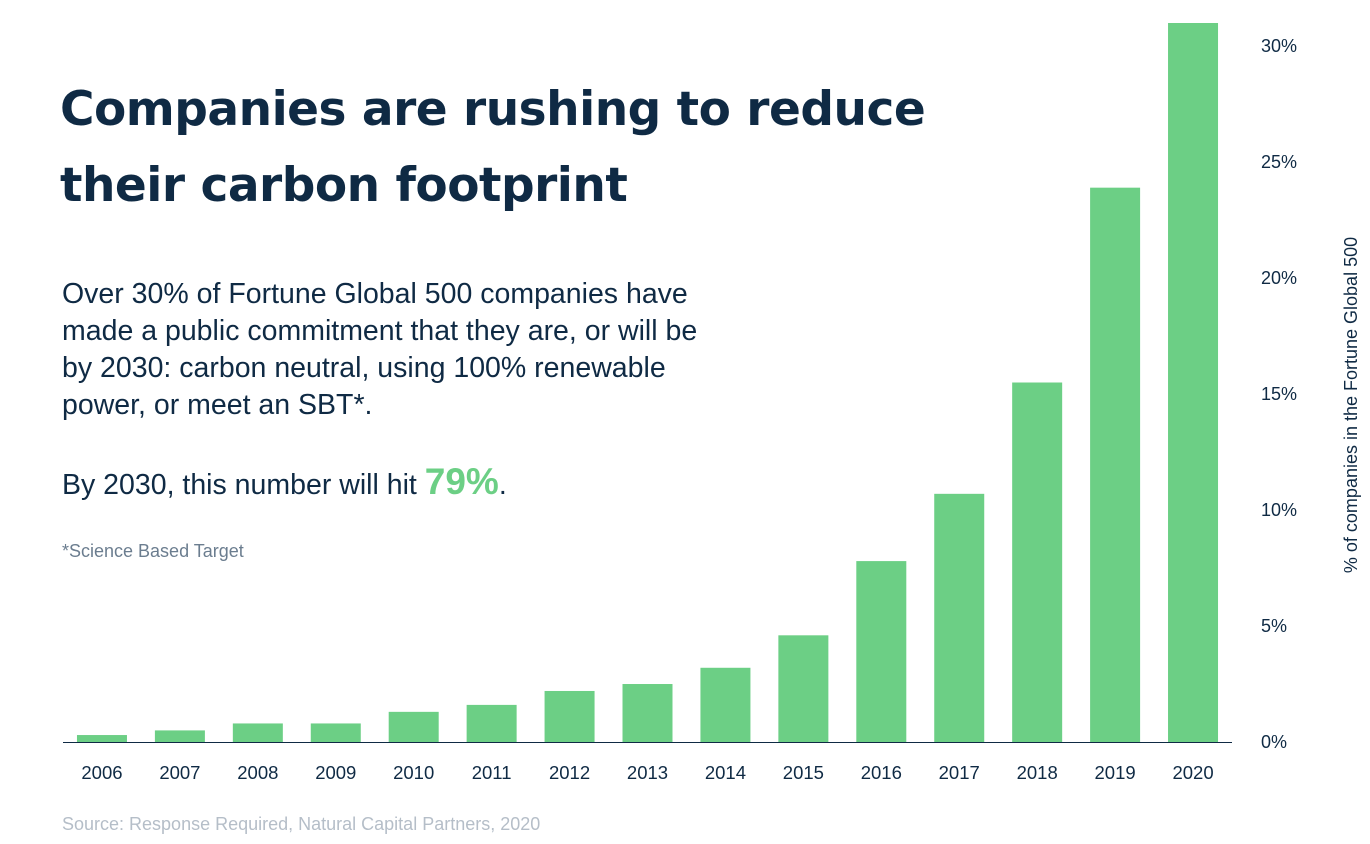 This screenshot has width=1370, height=844. I want to click on bar-2007, so click(179, 736).